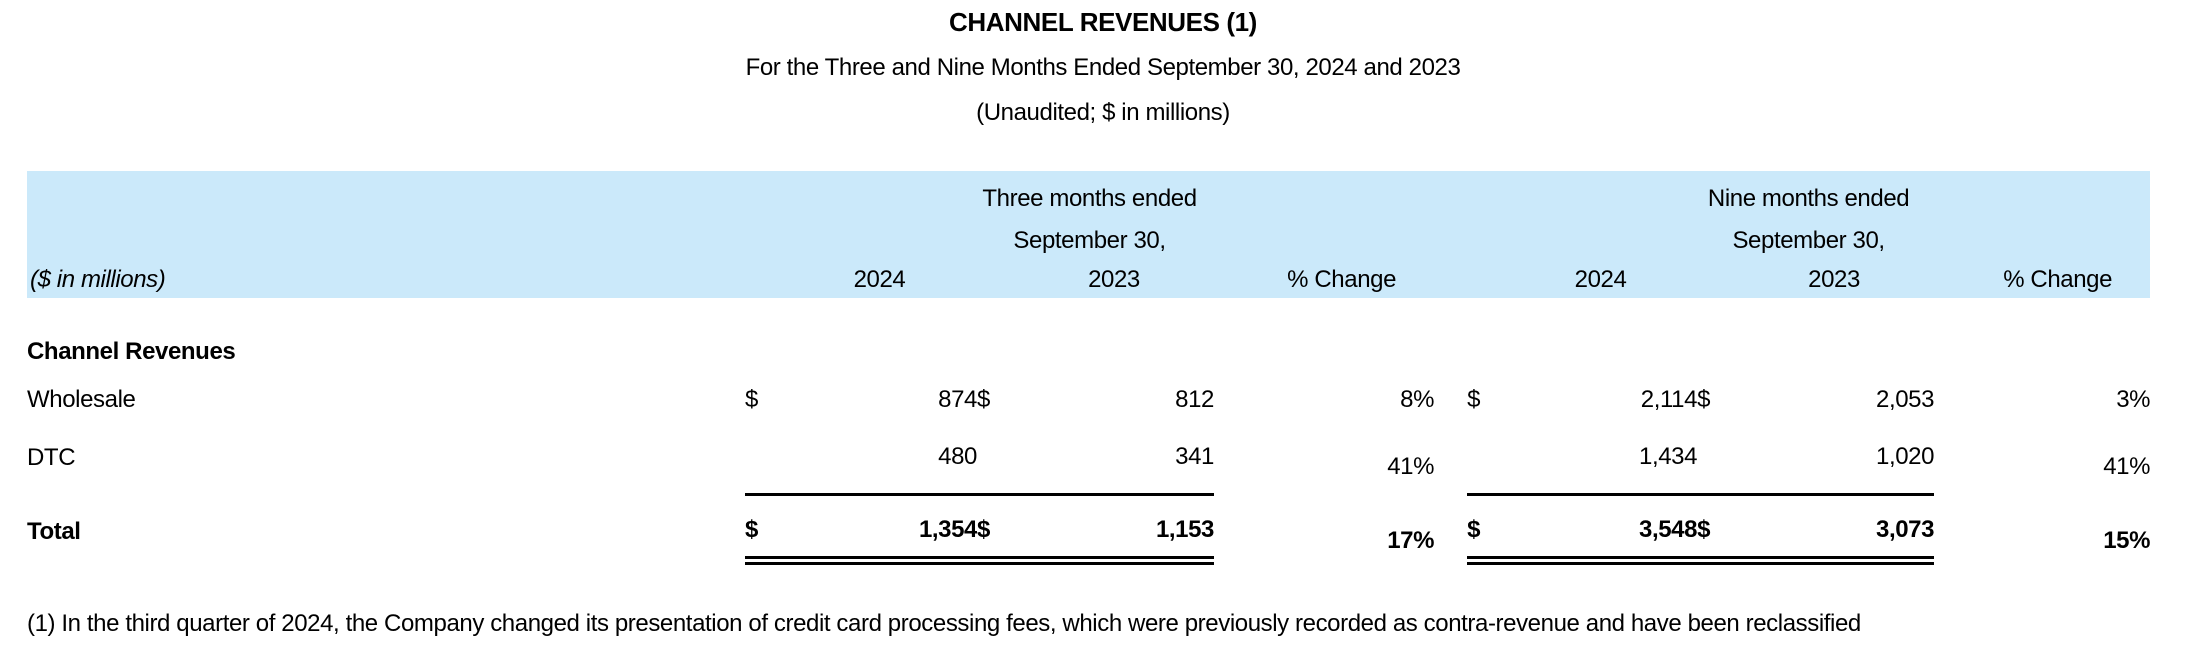 Image resolution: width=2206 pixels, height=654 pixels. Describe the element at coordinates (1194, 399) in the screenshot. I see `value-tm-2023: 812` at that location.